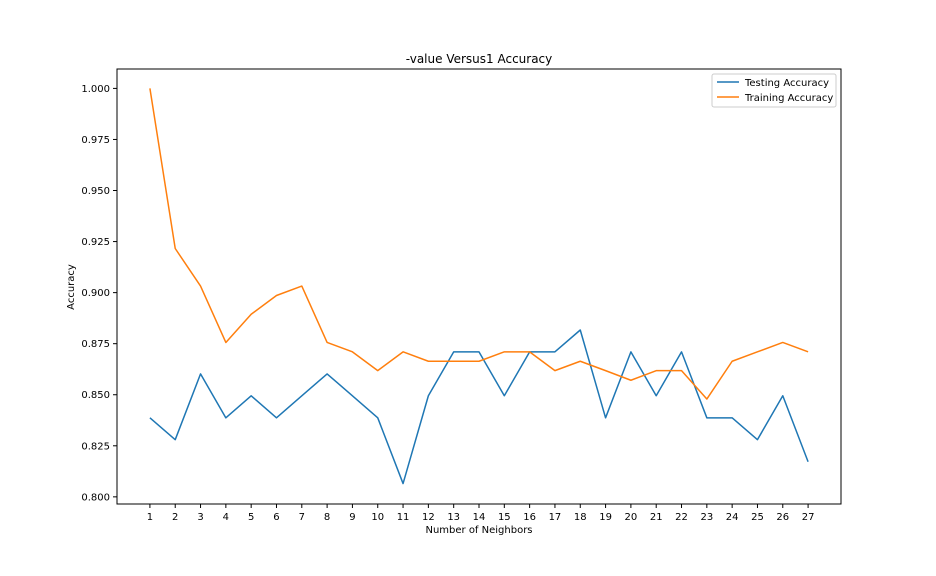 This screenshot has width=936, height=576. Describe the element at coordinates (95, 497) in the screenshot. I see `y-tick-label: 0.800` at that location.